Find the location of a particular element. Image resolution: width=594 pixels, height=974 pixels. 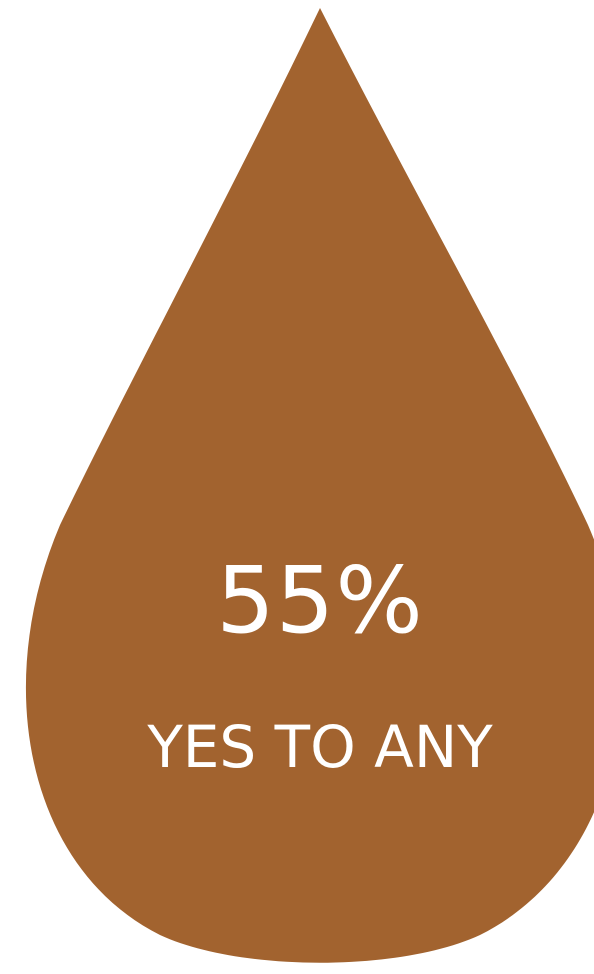

stat-caption: YES TO ANY is located at coordinates (320, 747).